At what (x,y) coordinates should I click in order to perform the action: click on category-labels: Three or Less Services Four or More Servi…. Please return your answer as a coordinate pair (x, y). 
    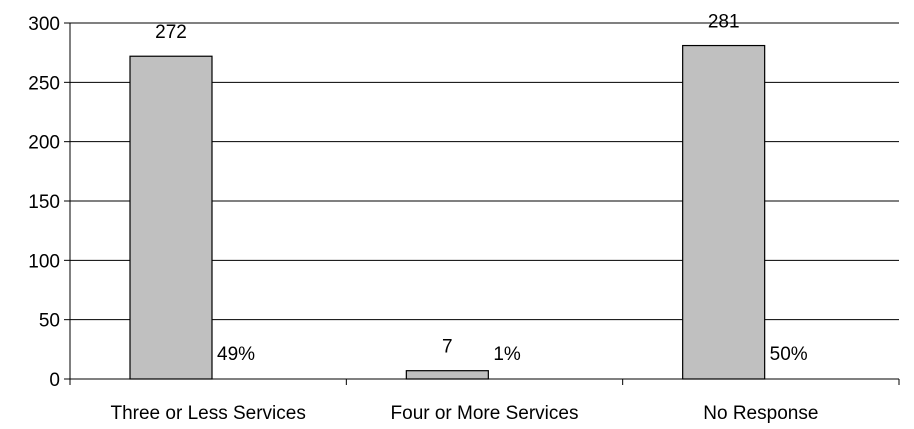
    Looking at the image, I should click on (464, 413).